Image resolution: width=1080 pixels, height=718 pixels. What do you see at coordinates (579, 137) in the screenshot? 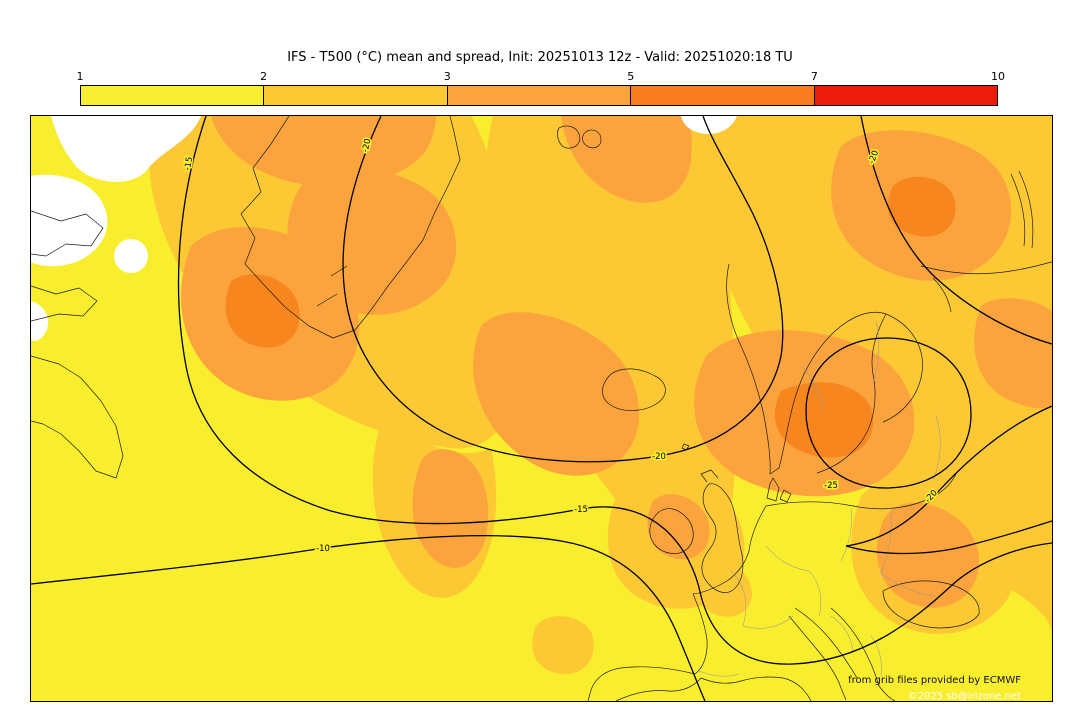
I see `svalbard-coastline` at bounding box center [579, 137].